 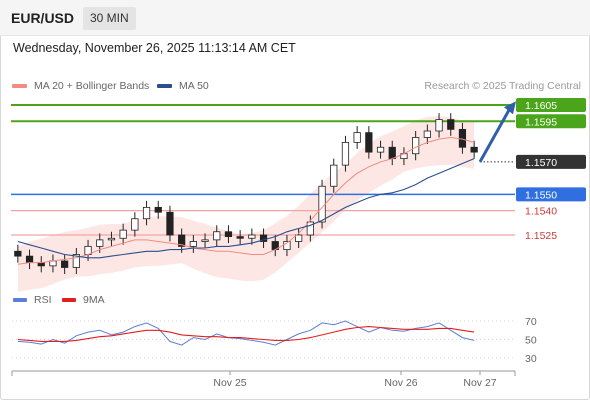 I want to click on legend-ma50: MA 50, so click(x=183, y=86).